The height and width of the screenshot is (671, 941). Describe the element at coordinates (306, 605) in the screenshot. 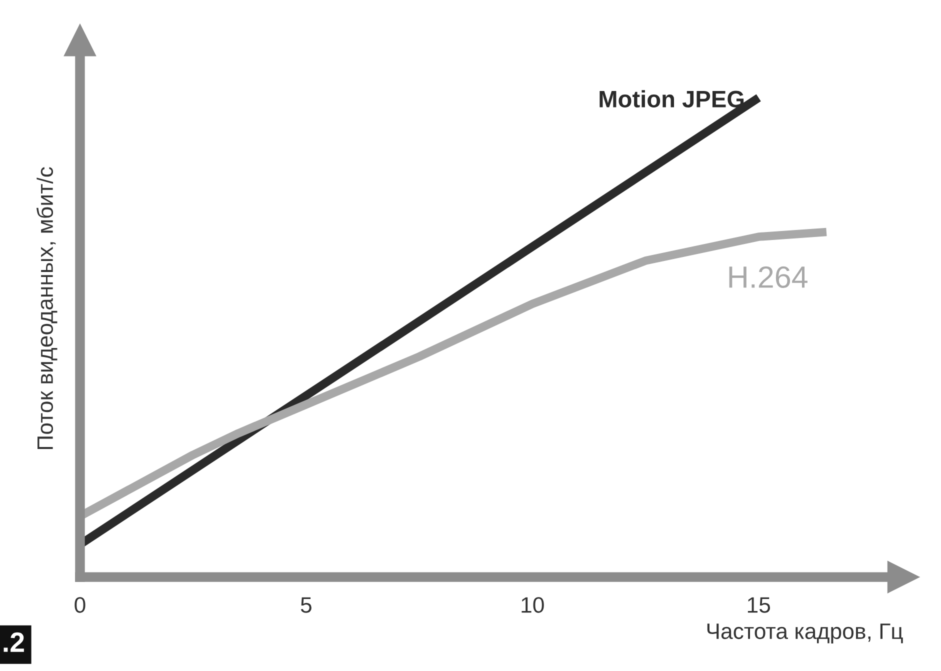

I see `x-tick-label: 5` at that location.